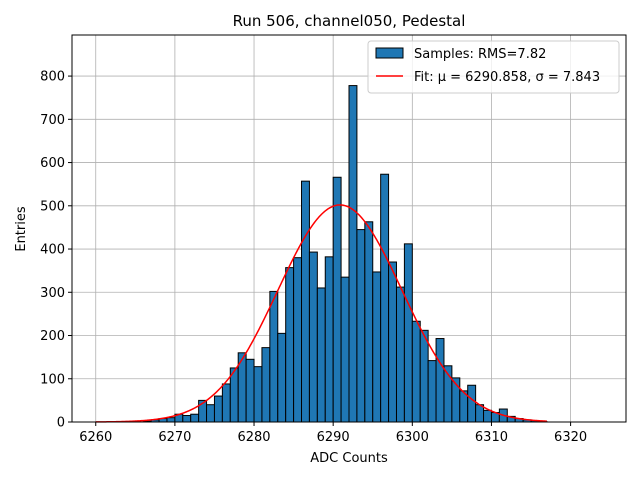 Image resolution: width=640 pixels, height=480 pixels. What do you see at coordinates (61, 423) in the screenshot?
I see `y-tick-label: 0` at bounding box center [61, 423].